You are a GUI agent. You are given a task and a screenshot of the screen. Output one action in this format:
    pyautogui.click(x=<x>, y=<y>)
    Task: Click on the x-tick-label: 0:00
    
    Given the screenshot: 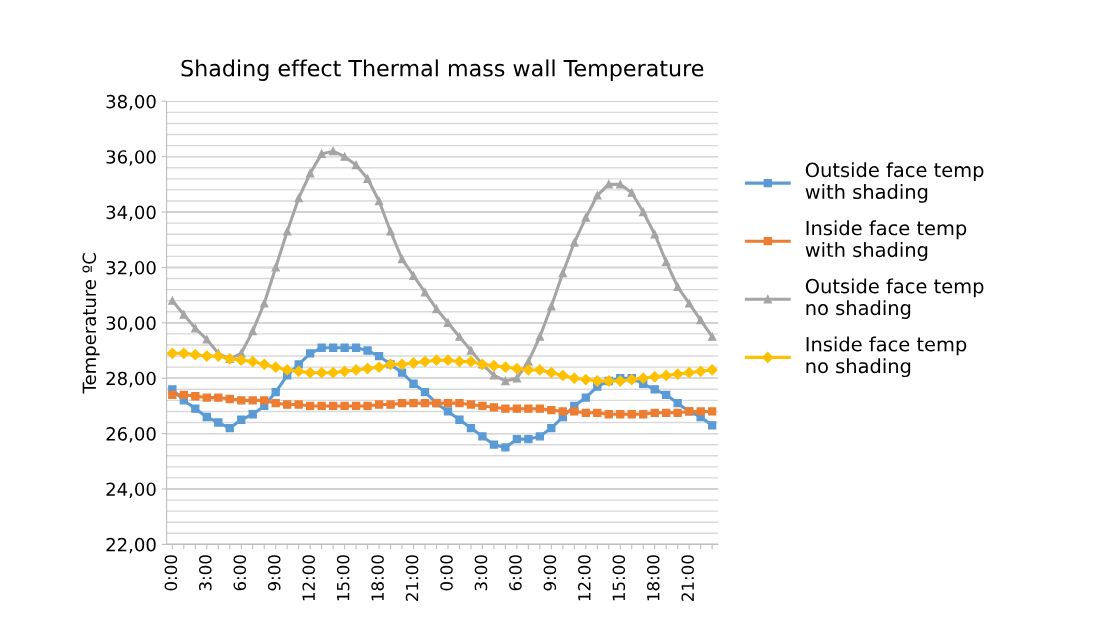 What is the action you would take?
    pyautogui.click(x=446, y=573)
    